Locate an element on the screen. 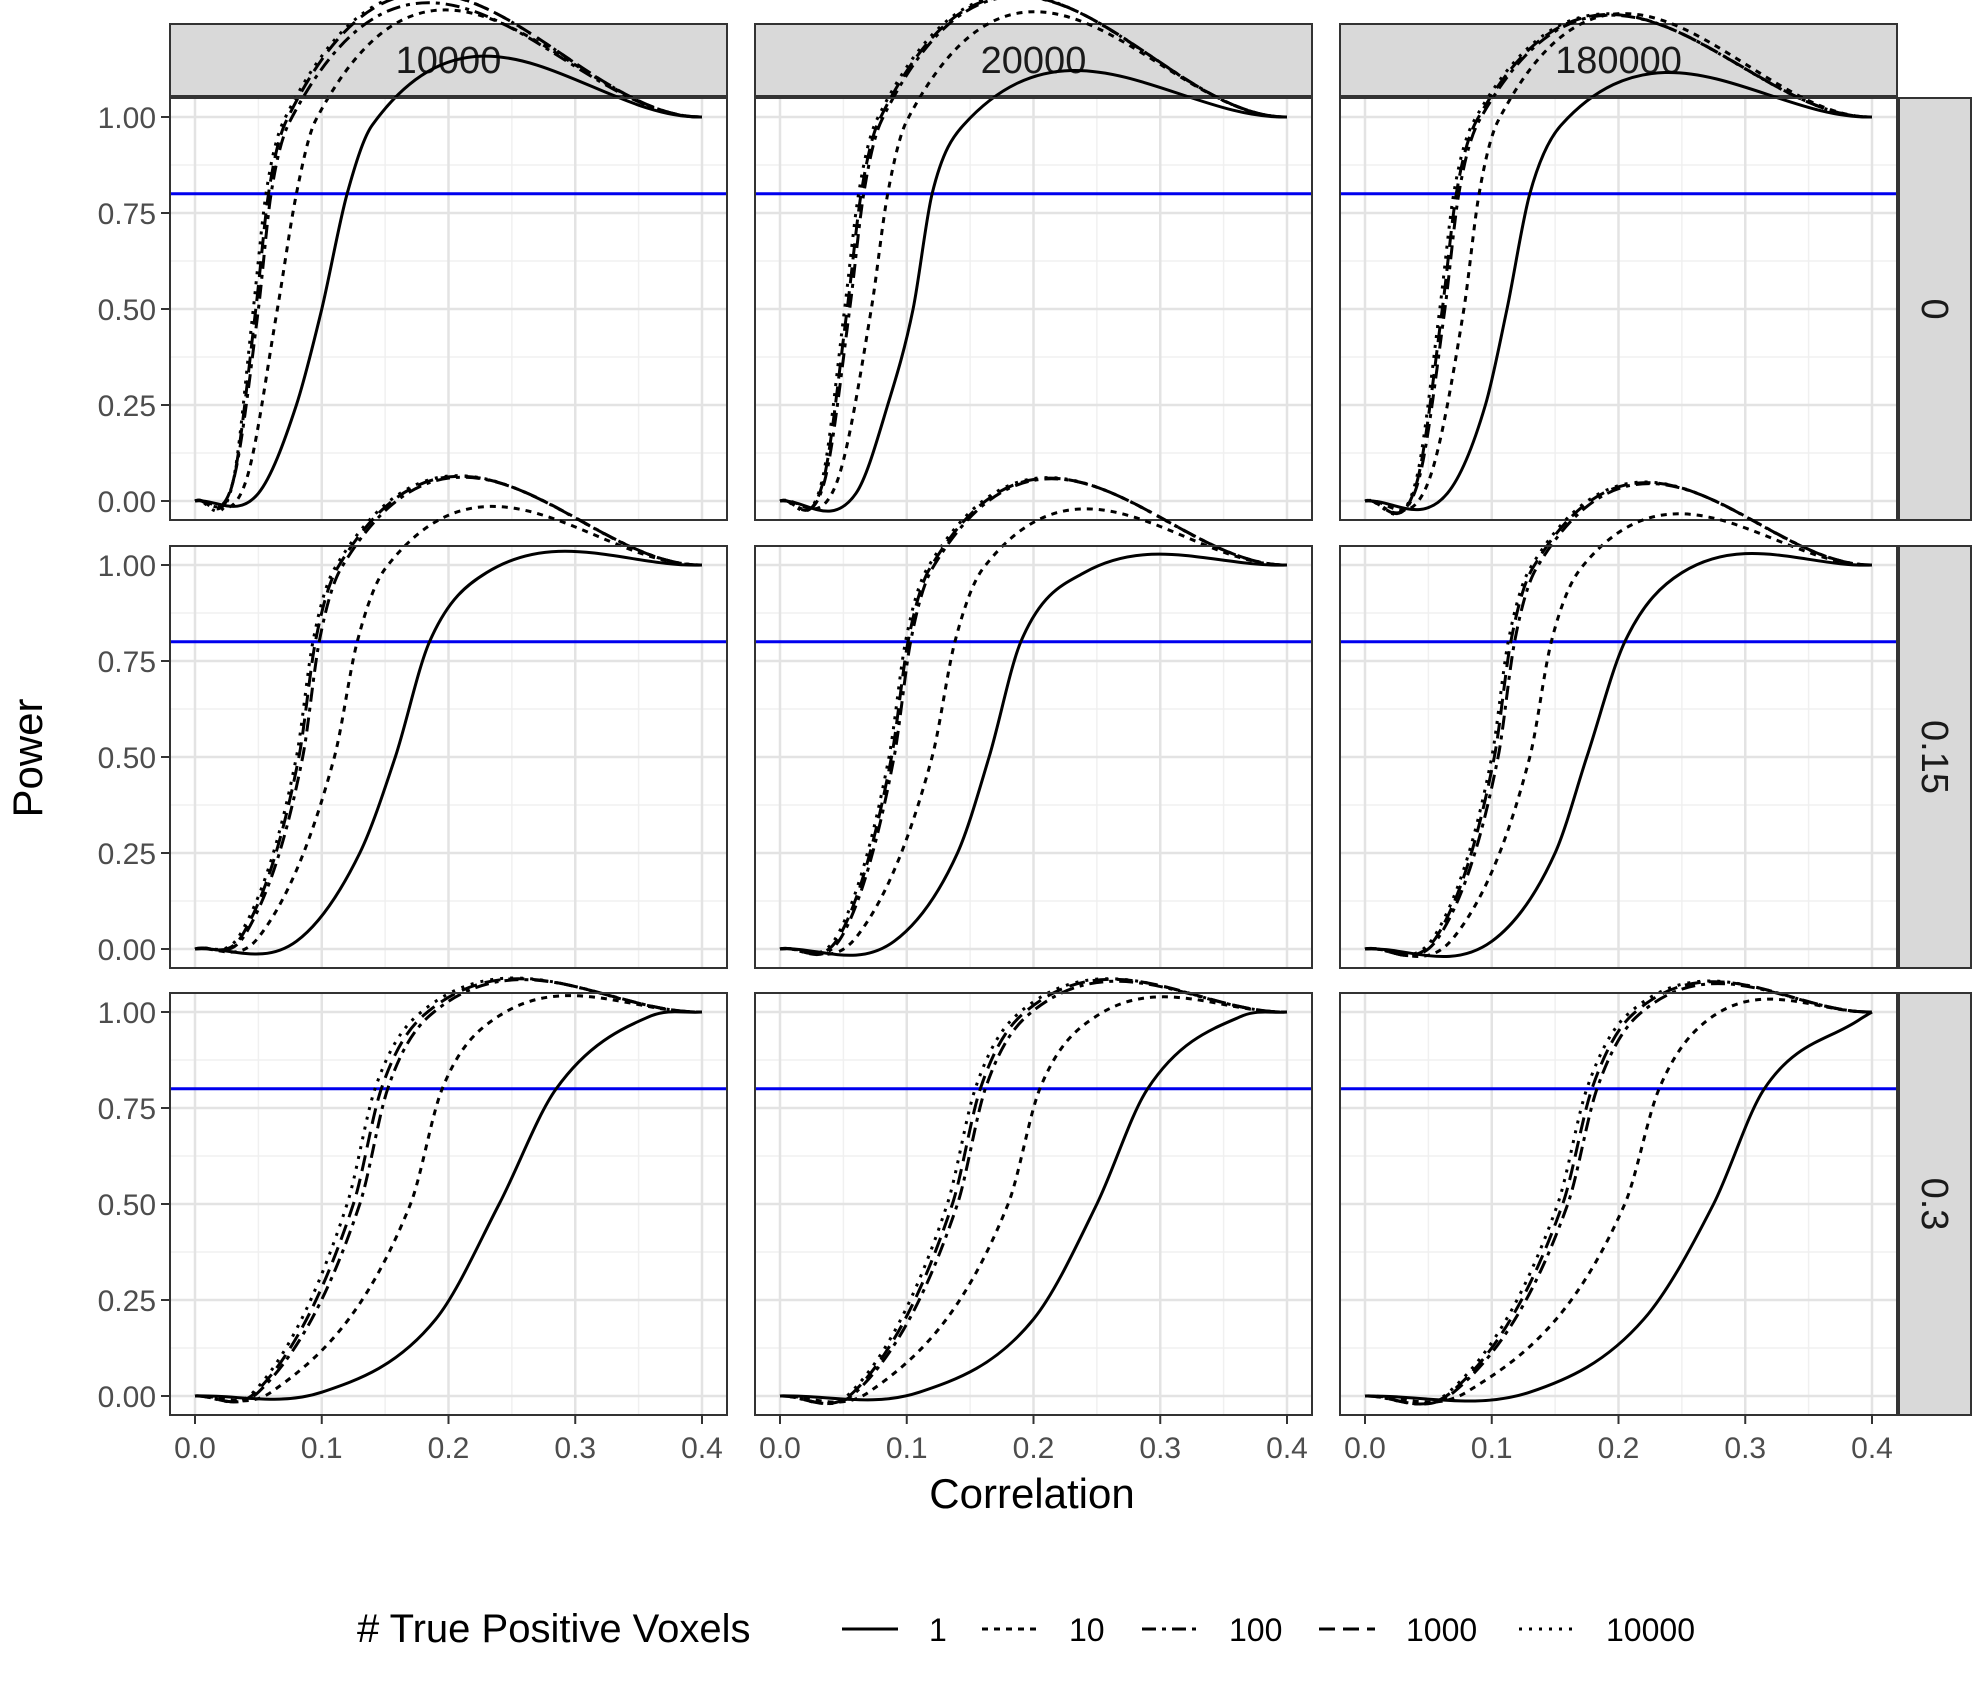  panel: 0.00 0.25 0.50 0.75 1.00 0.0 0.1 0.2 0.3 0.4 is located at coordinates (413, 1220).